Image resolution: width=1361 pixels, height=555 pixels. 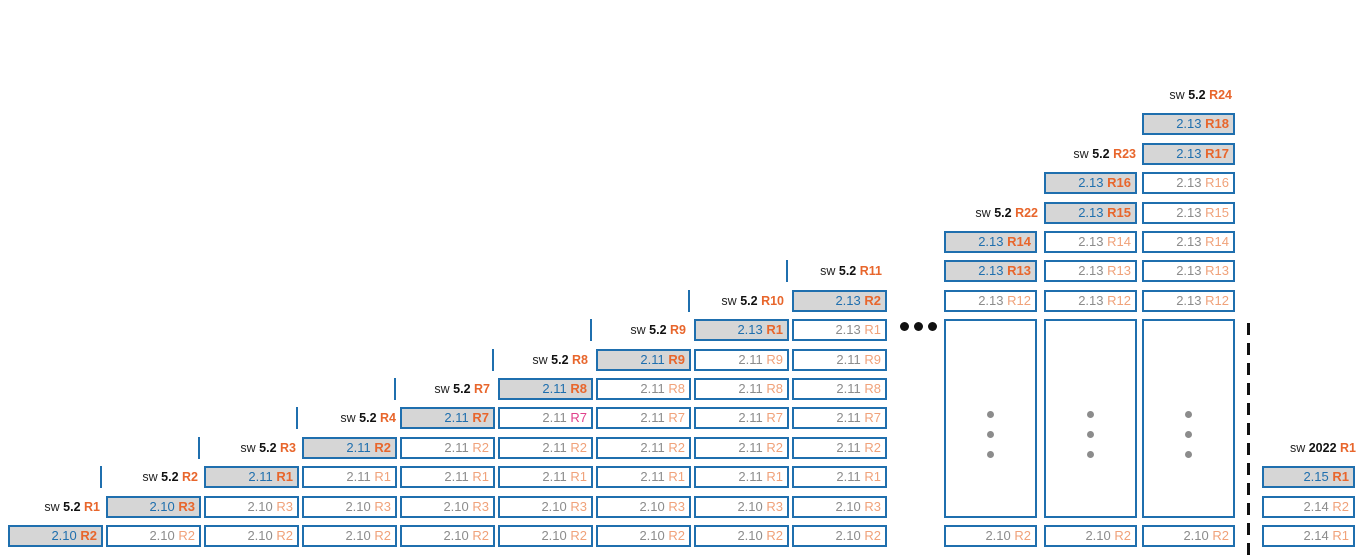 What do you see at coordinates (1119, 300) in the screenshot?
I see `release-number: R12` at bounding box center [1119, 300].